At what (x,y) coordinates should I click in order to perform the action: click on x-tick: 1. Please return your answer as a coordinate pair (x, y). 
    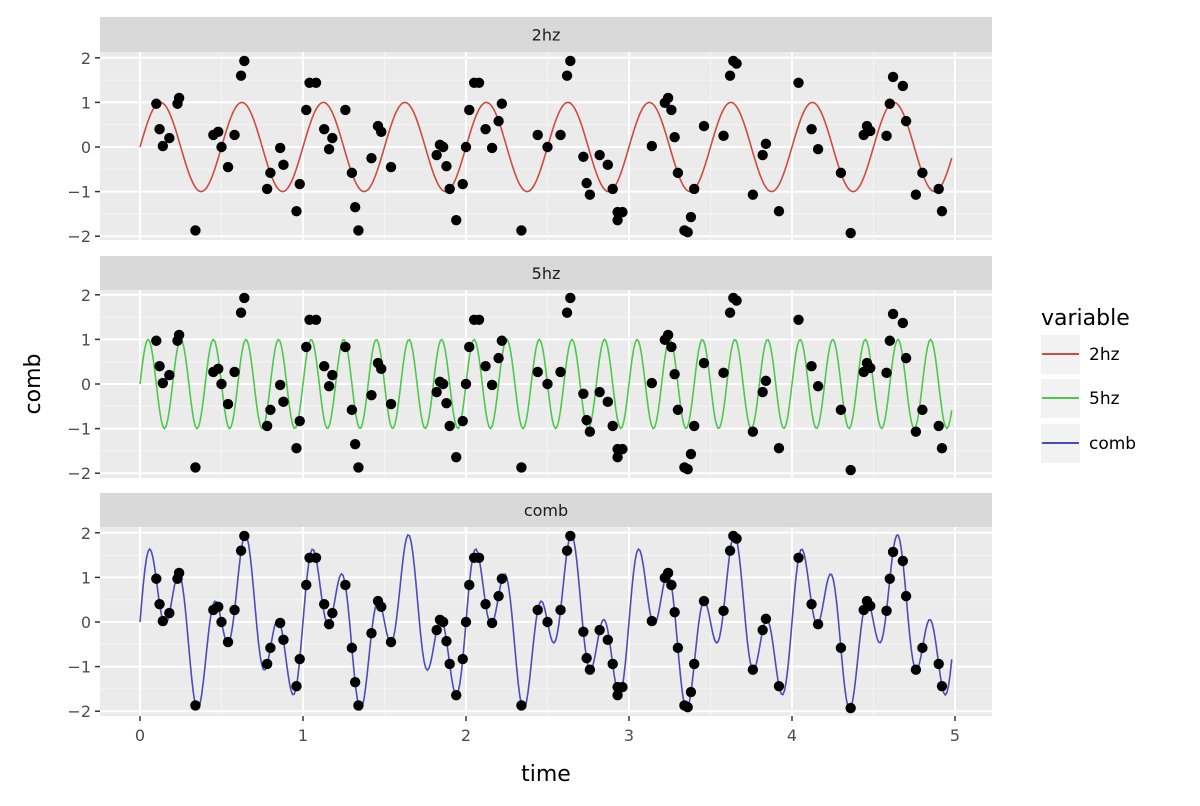
    Looking at the image, I should click on (303, 730).